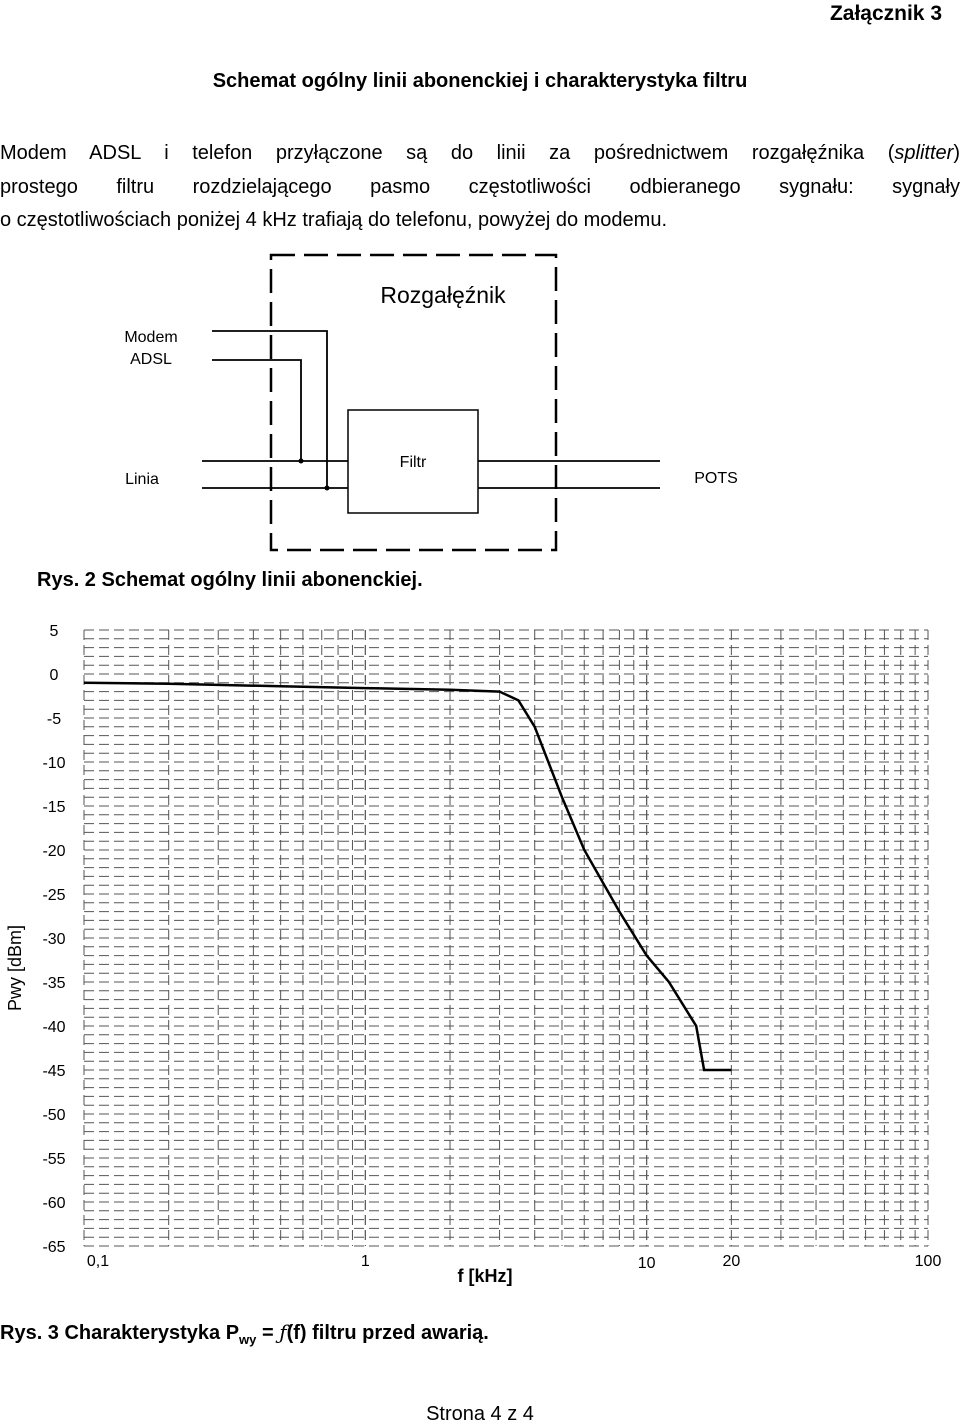 The height and width of the screenshot is (1426, 960). Describe the element at coordinates (443, 295) in the screenshot. I see `splitter-label: Rozgałęźnik` at that location.